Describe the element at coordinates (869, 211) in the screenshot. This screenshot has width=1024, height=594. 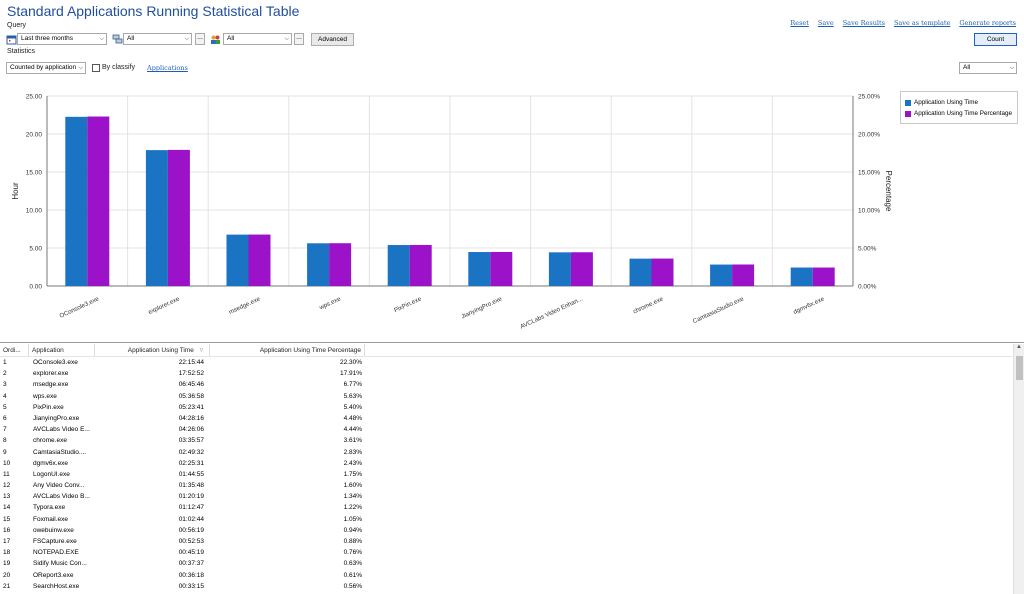
I see `y2-tick-label: 10.00%` at that location.